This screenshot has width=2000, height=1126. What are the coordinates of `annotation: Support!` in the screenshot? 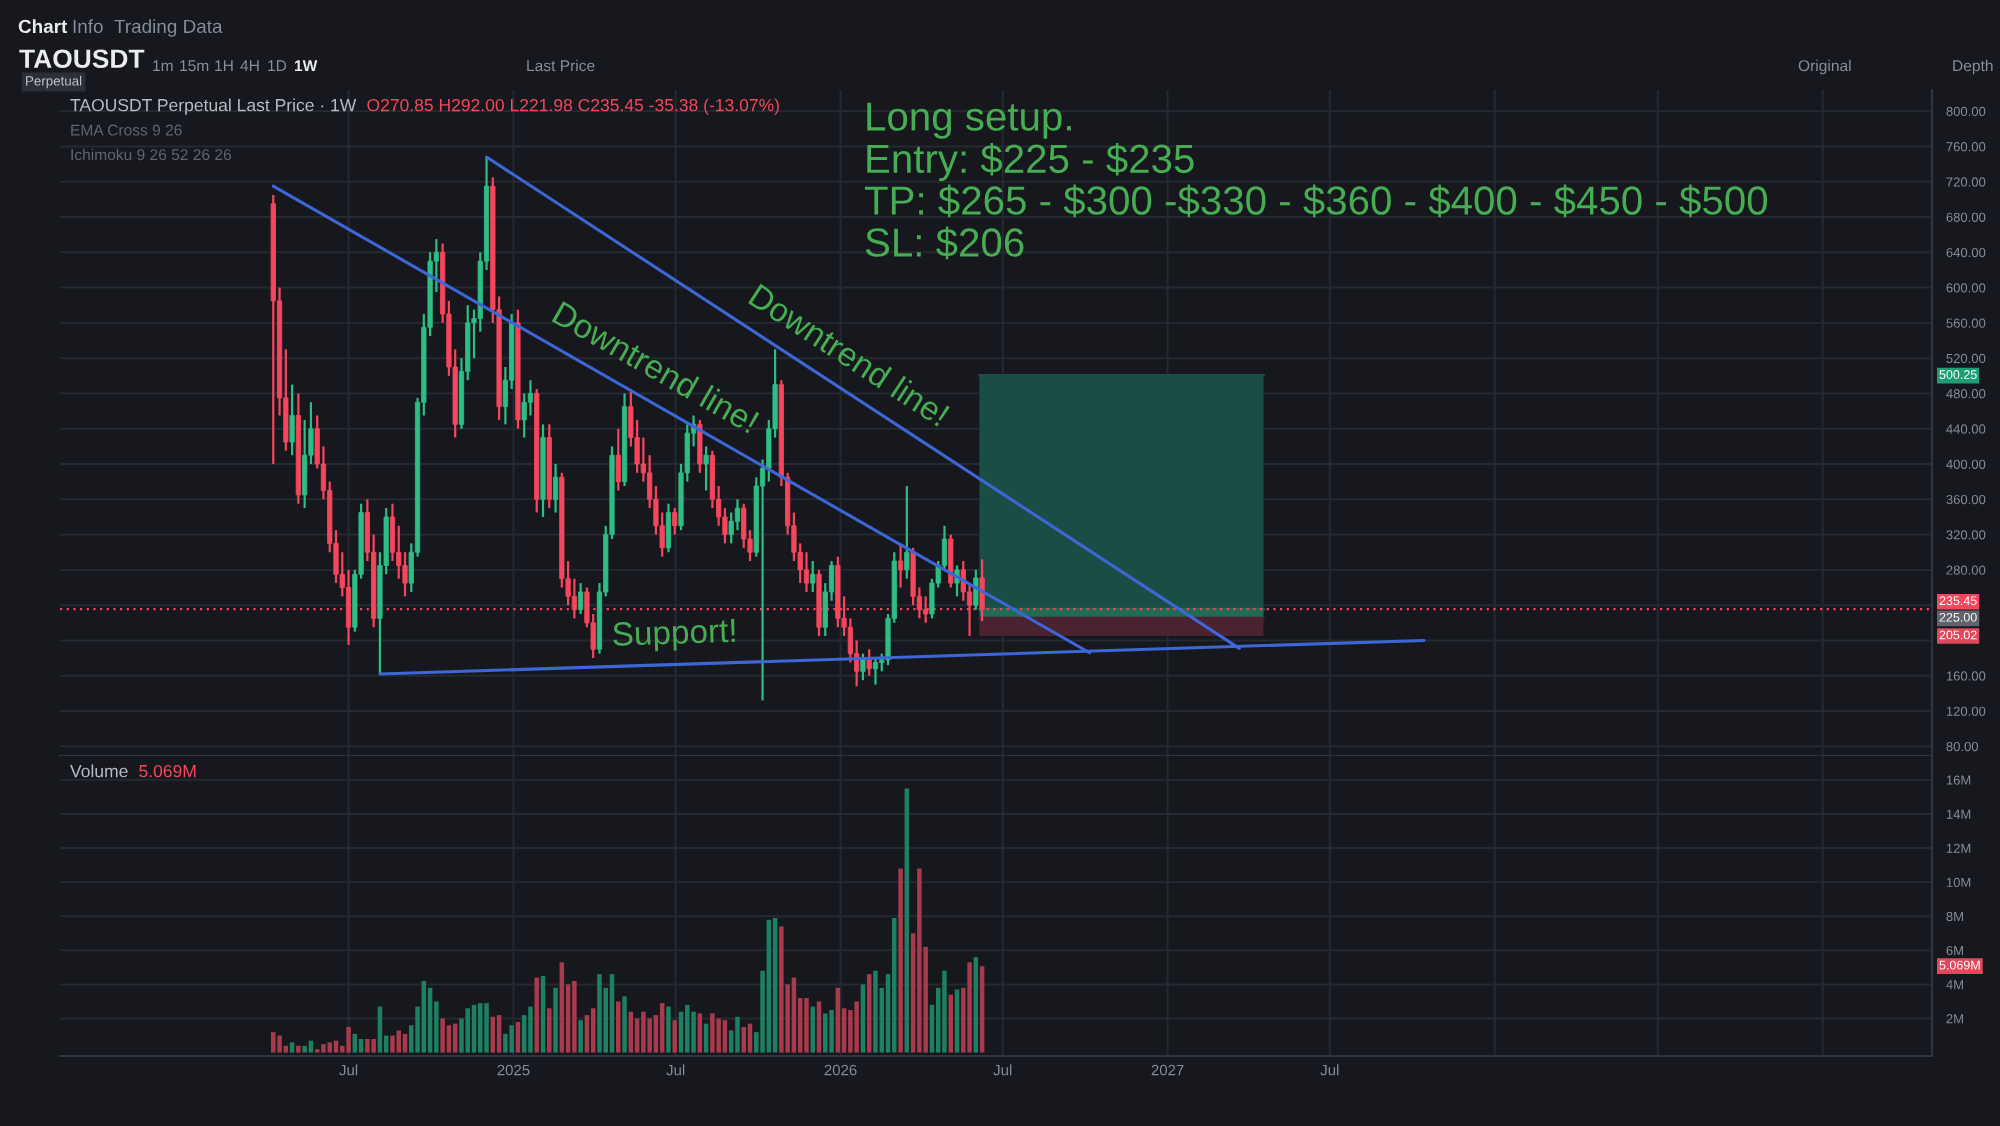 It's located at (674, 635).